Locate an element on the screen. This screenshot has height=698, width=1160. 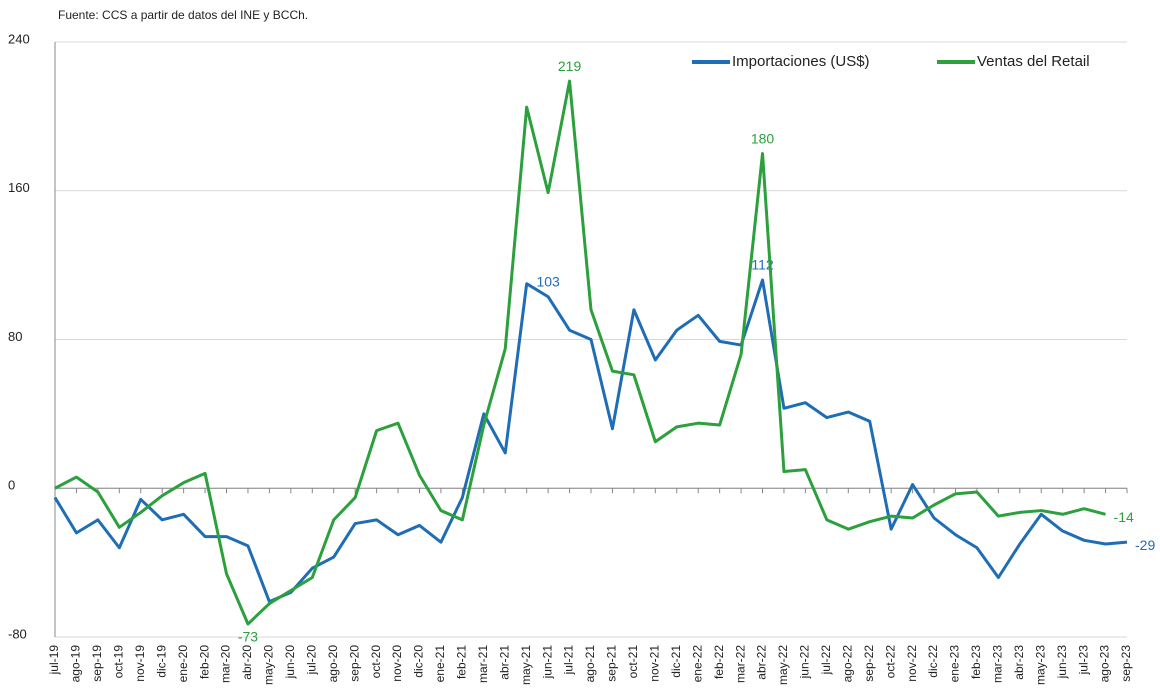
x-tick-label: mar-21 is located at coordinates (483, 664).